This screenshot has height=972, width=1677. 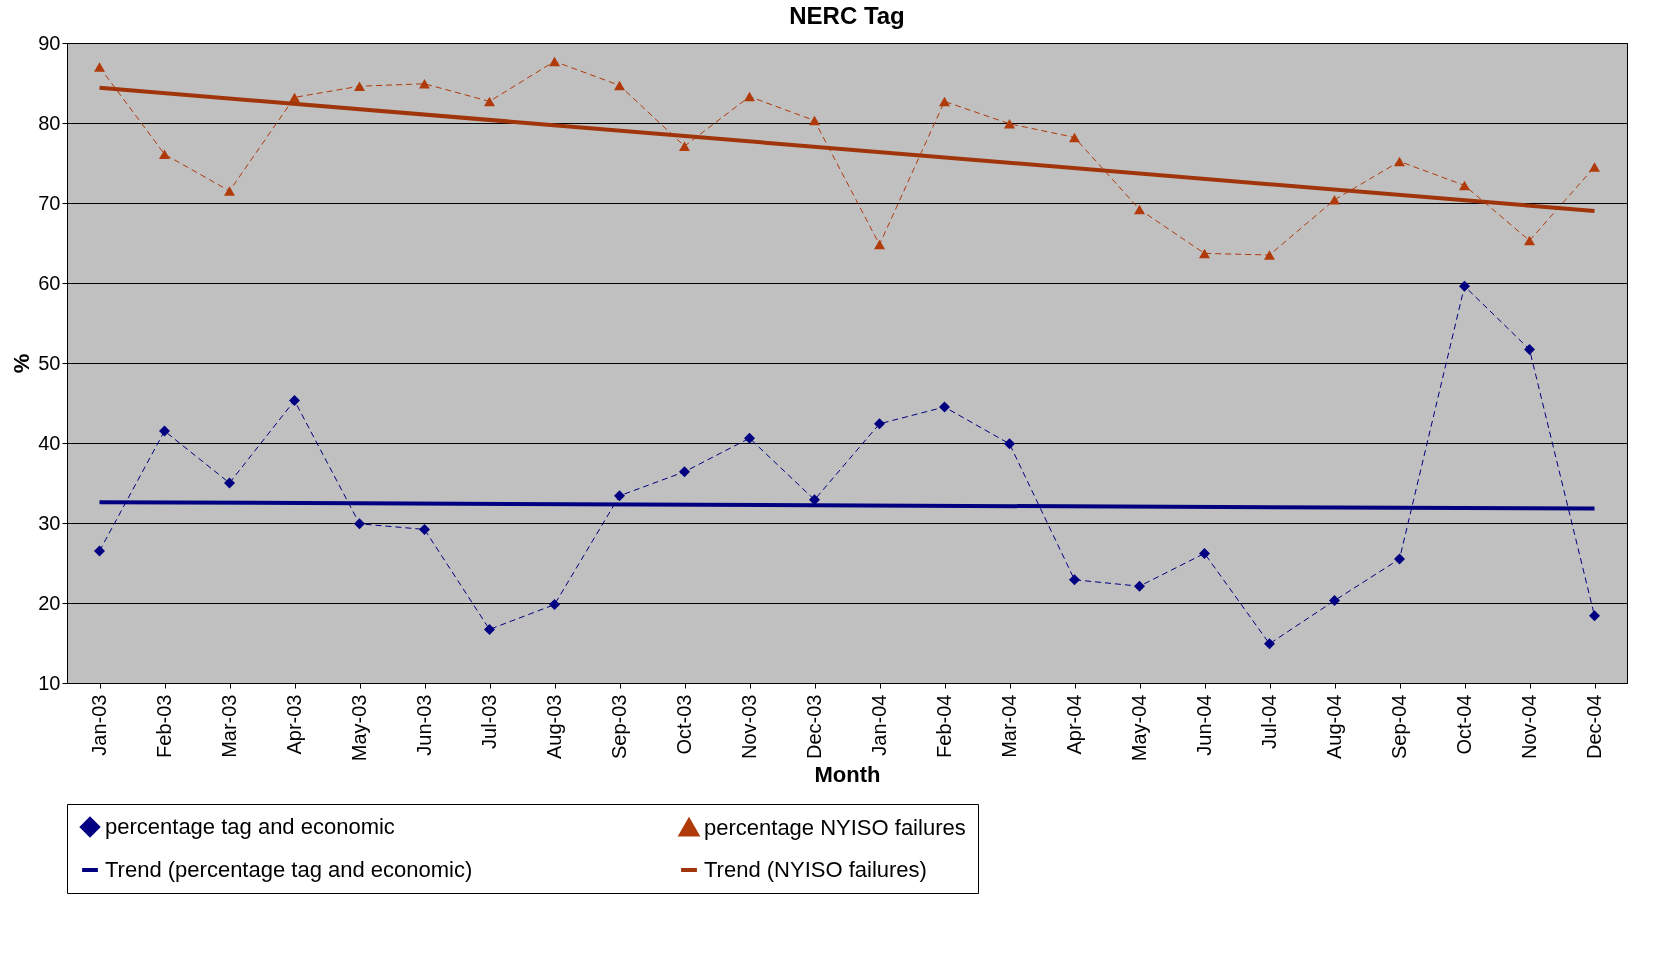 What do you see at coordinates (1529, 726) in the screenshot?
I see `x-tick-label: Nov-04` at bounding box center [1529, 726].